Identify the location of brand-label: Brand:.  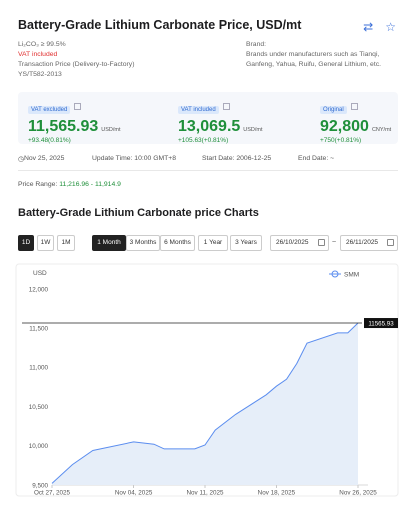
(256, 44).